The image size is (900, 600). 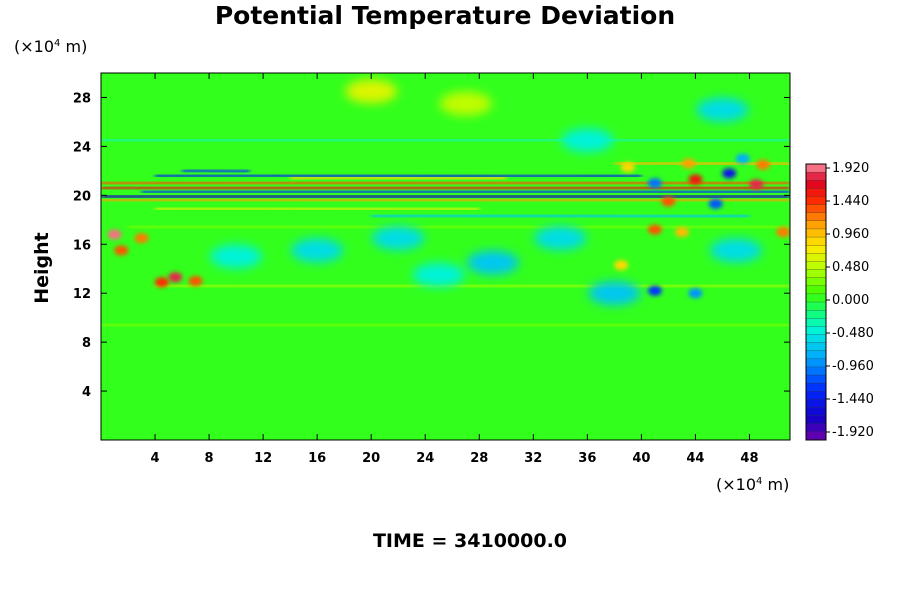 I want to click on colorbar-tick-label: 0.000, so click(x=850, y=300).